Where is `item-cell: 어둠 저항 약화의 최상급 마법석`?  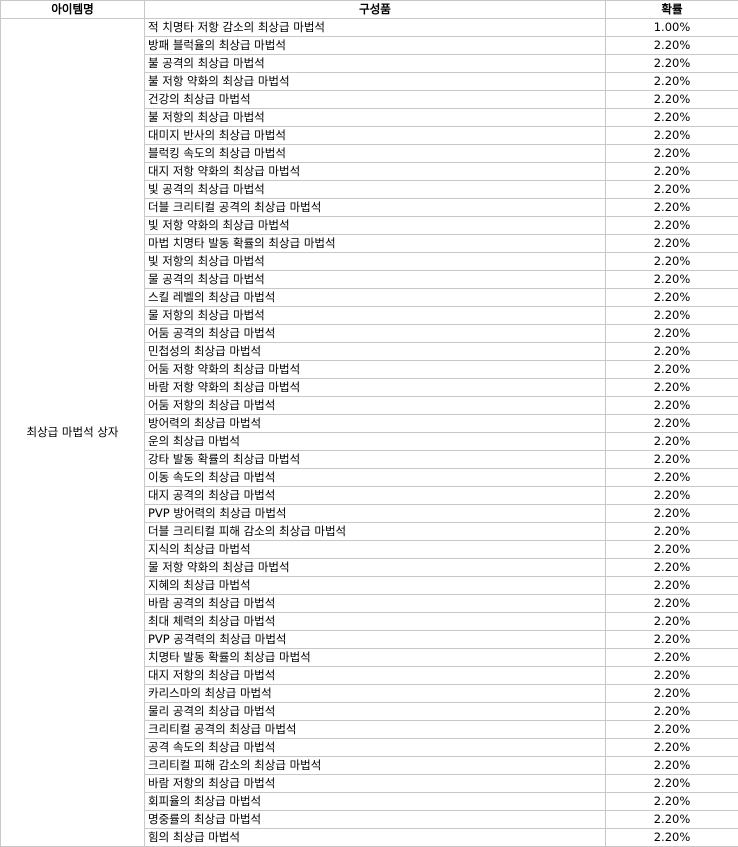 item-cell: 어둠 저항 약화의 최상급 마법석 is located at coordinates (375, 369).